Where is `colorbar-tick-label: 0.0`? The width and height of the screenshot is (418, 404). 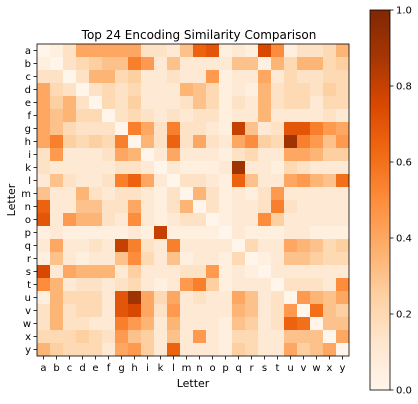
colorbar-tick-label: 0.0 is located at coordinates (404, 391).